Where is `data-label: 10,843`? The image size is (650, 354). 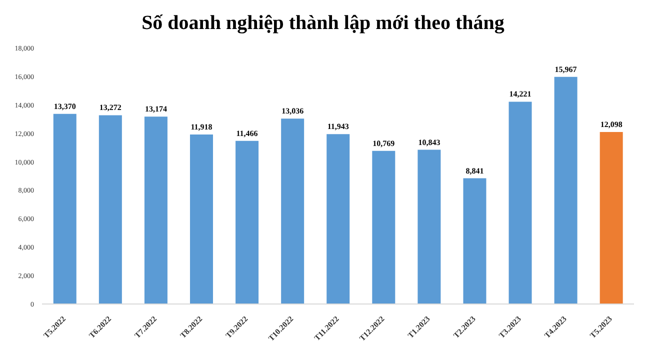
data-label: 10,843 is located at coordinates (429, 142).